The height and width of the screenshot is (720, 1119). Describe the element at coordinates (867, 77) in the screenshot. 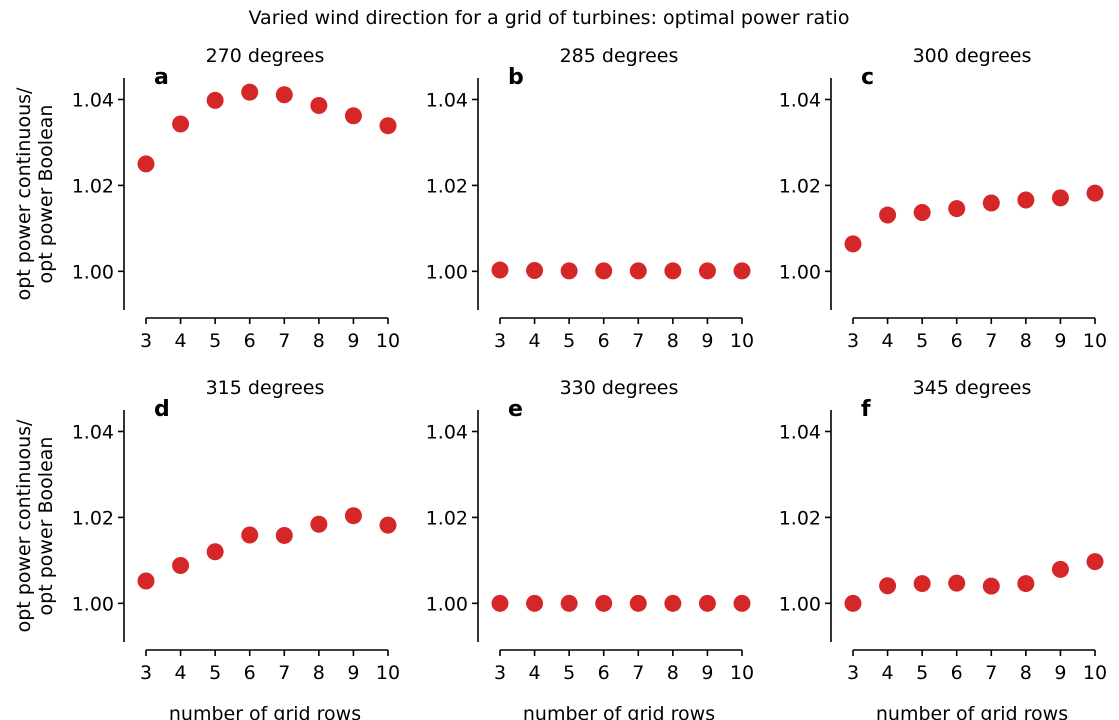

I see `panel-letter: c` at that location.